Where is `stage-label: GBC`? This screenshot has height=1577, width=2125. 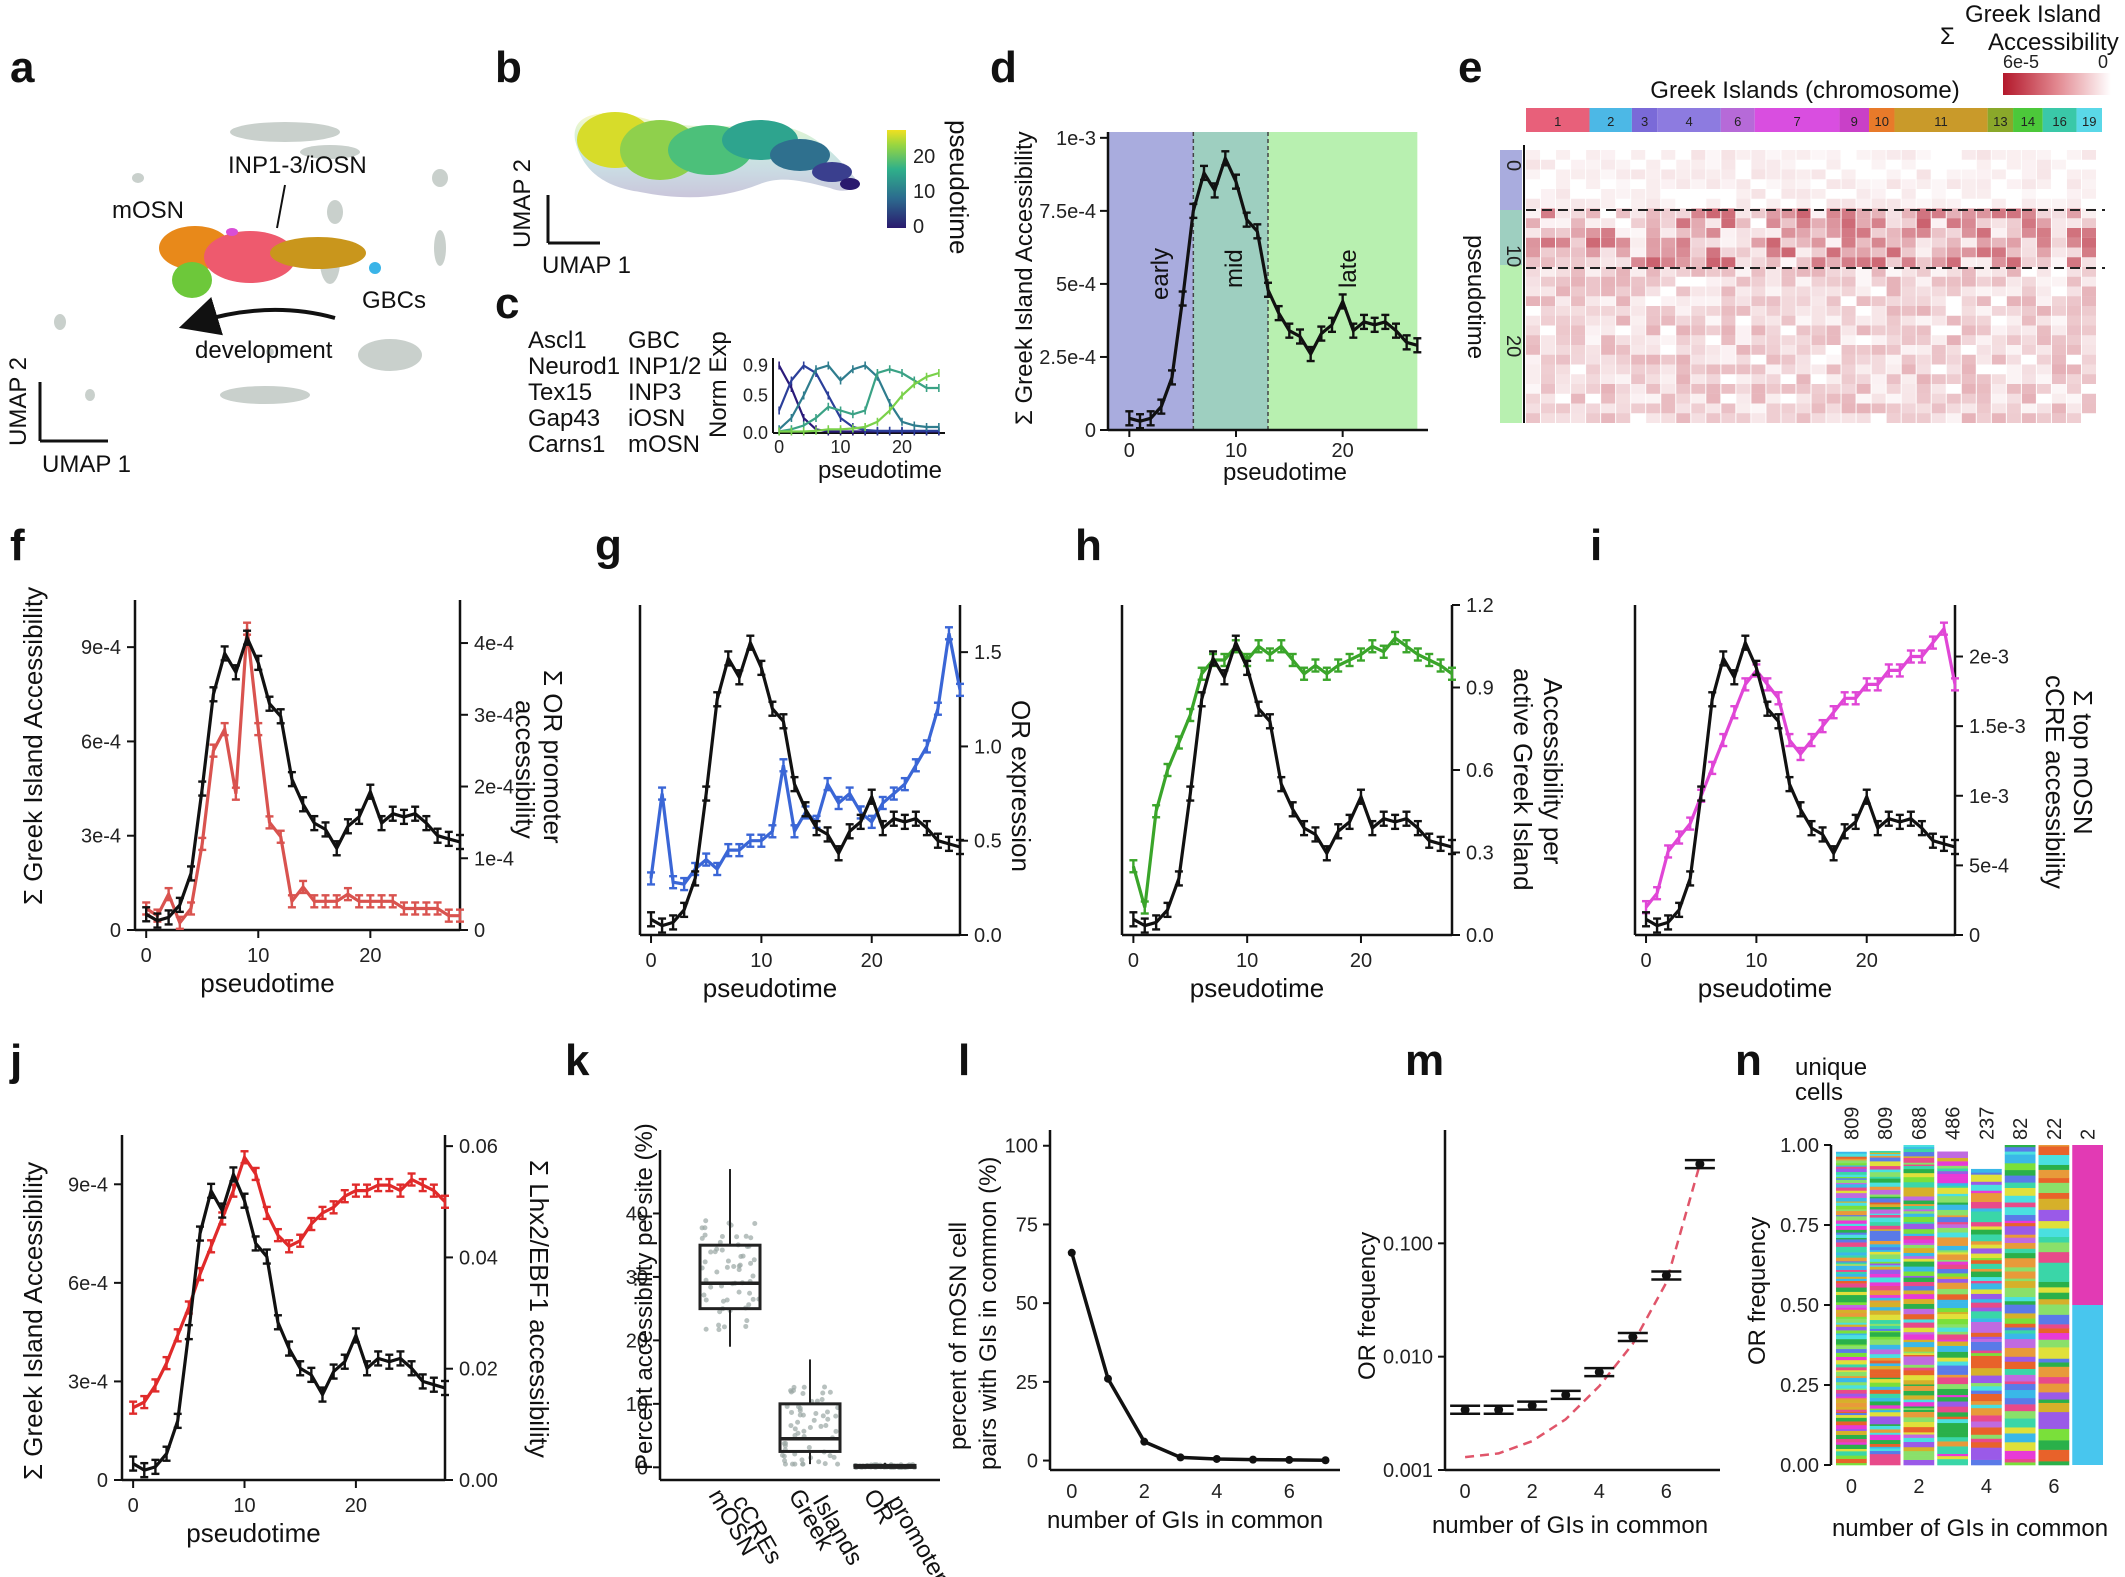 stage-label: GBC is located at coordinates (654, 340).